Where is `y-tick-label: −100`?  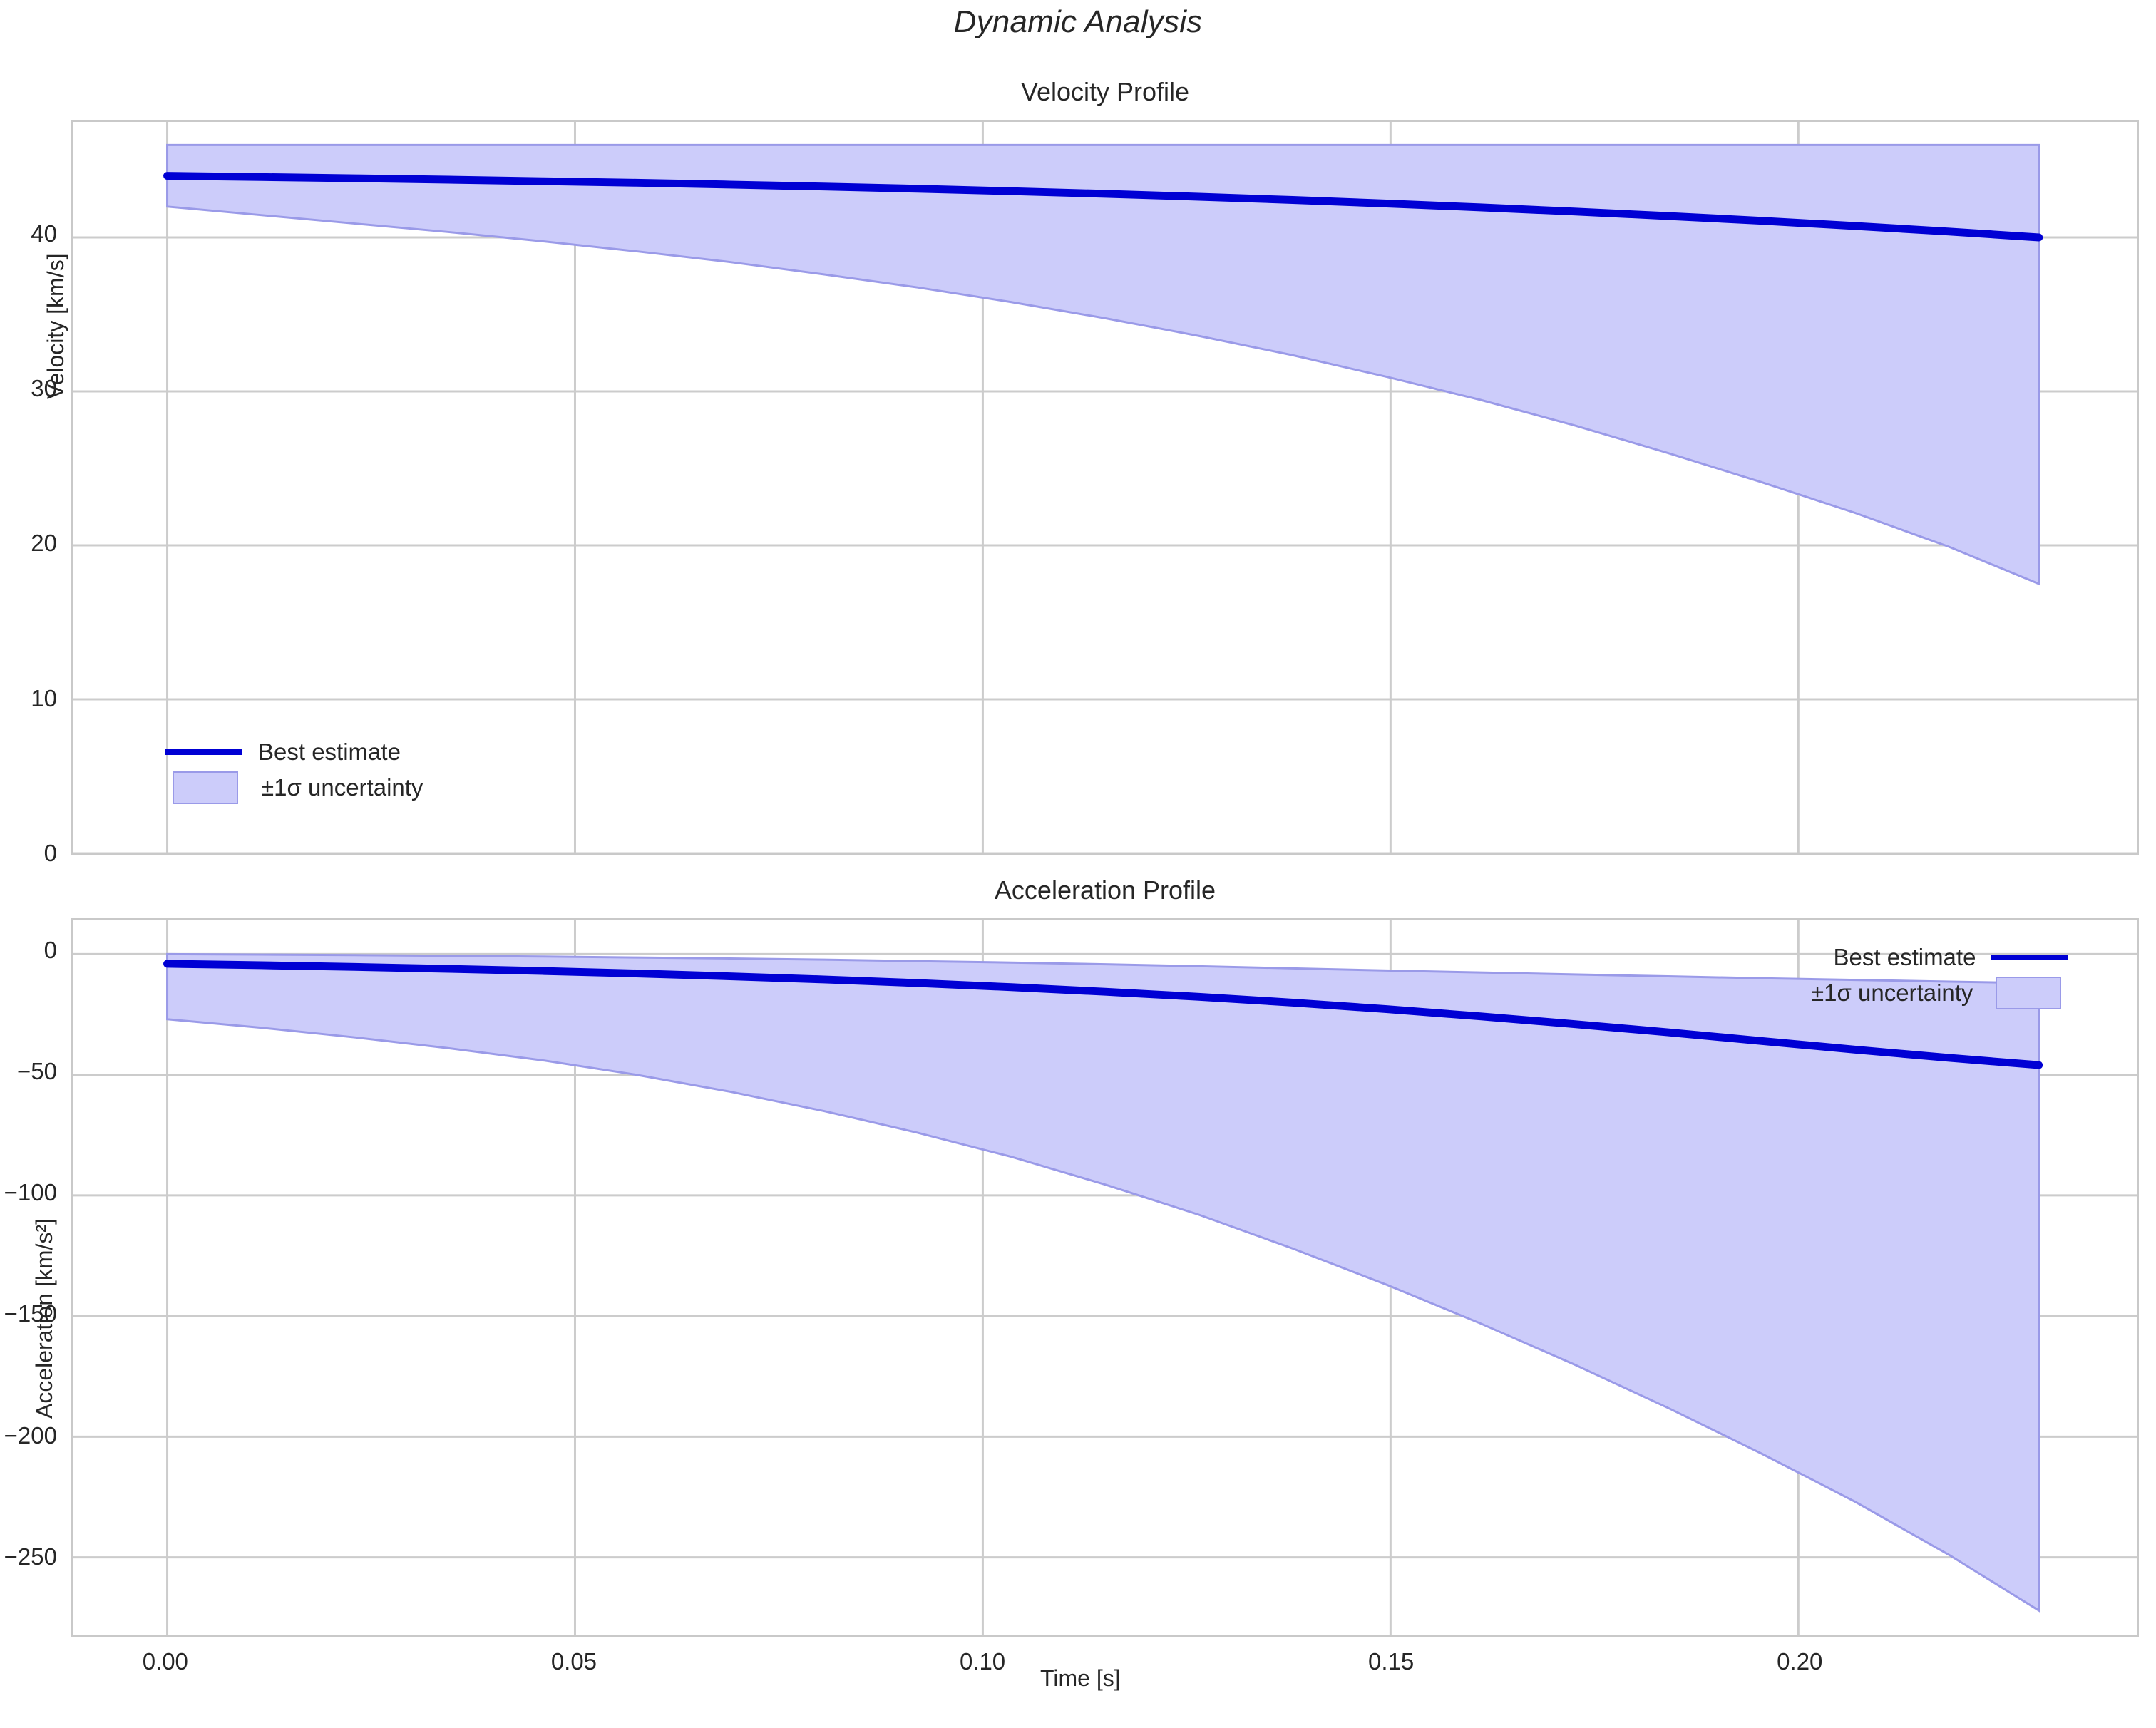 y-tick-label: −100 is located at coordinates (30, 1192).